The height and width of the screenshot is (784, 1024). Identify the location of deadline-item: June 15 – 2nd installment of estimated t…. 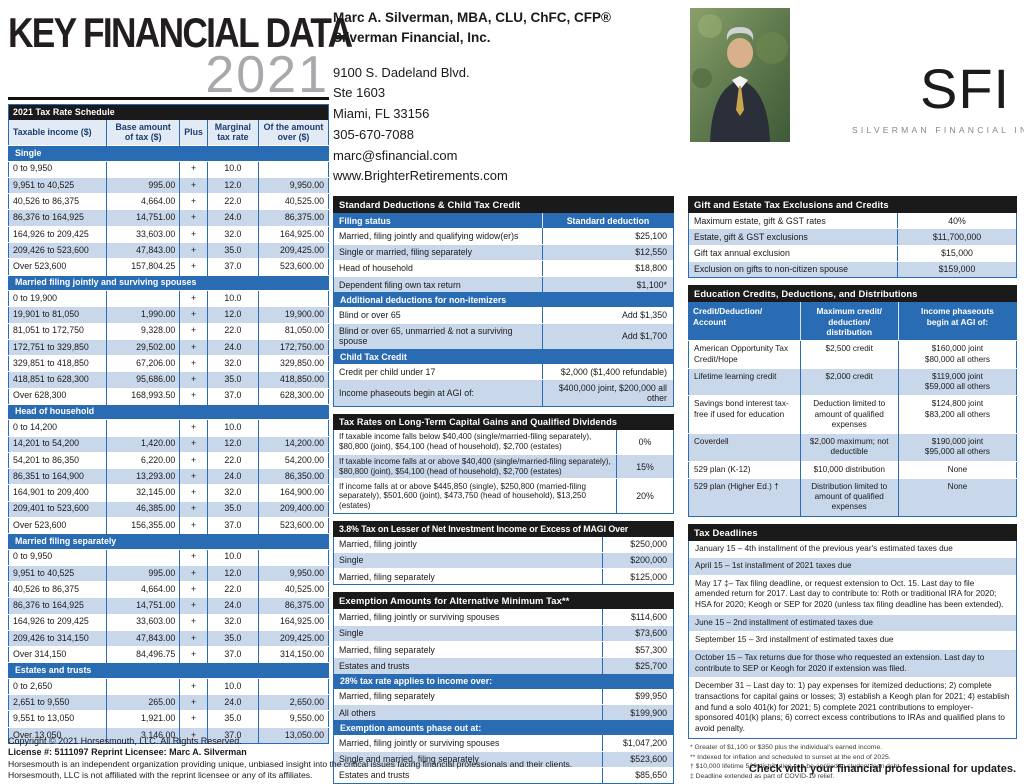
(852, 622).